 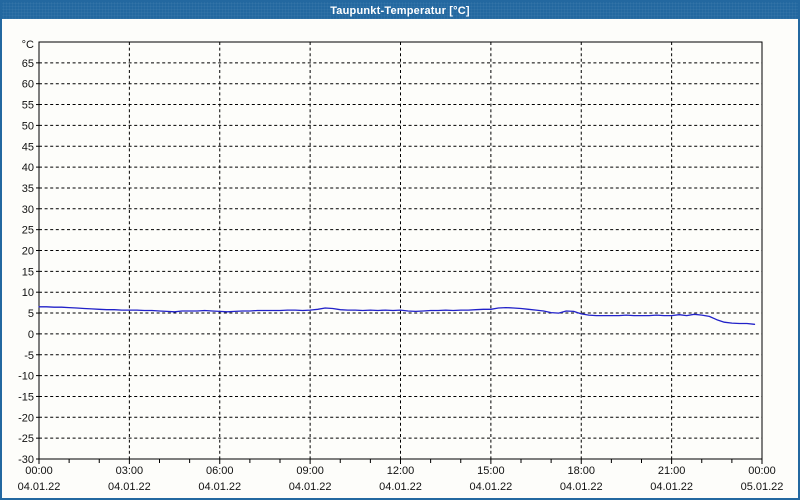 I want to click on svg-text: 0, so click(x=31, y=335).